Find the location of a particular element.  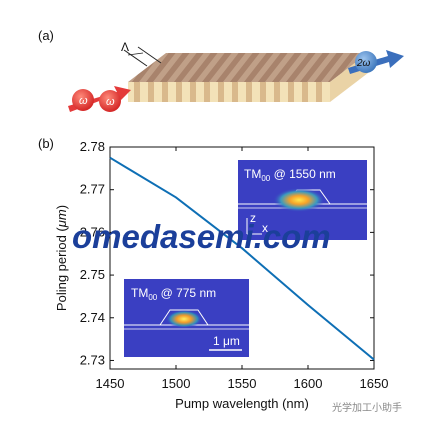

x-axis-mini-label: x is located at coordinates (265, 228).